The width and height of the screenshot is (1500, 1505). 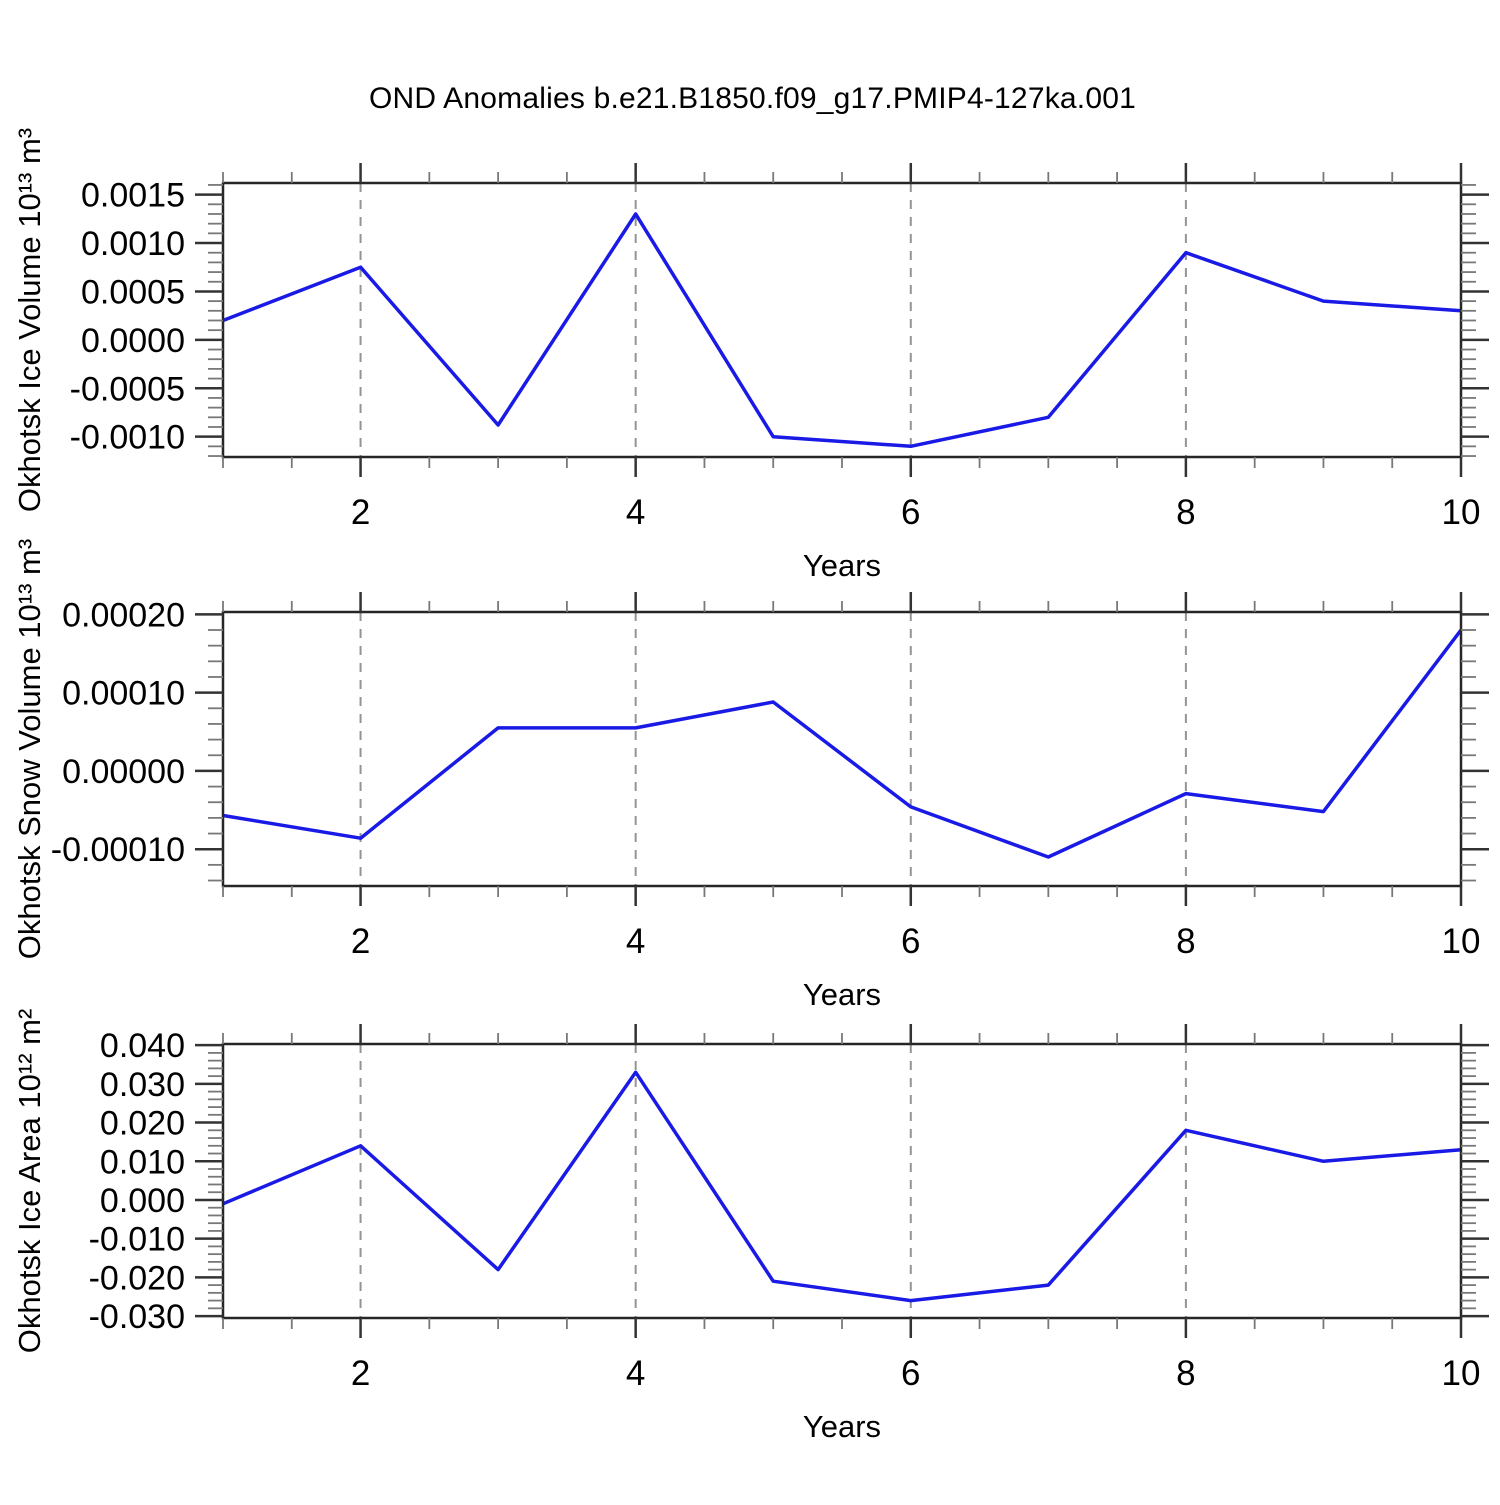 What do you see at coordinates (123, 615) in the screenshot?
I see `y-tick-label: 0.00020` at bounding box center [123, 615].